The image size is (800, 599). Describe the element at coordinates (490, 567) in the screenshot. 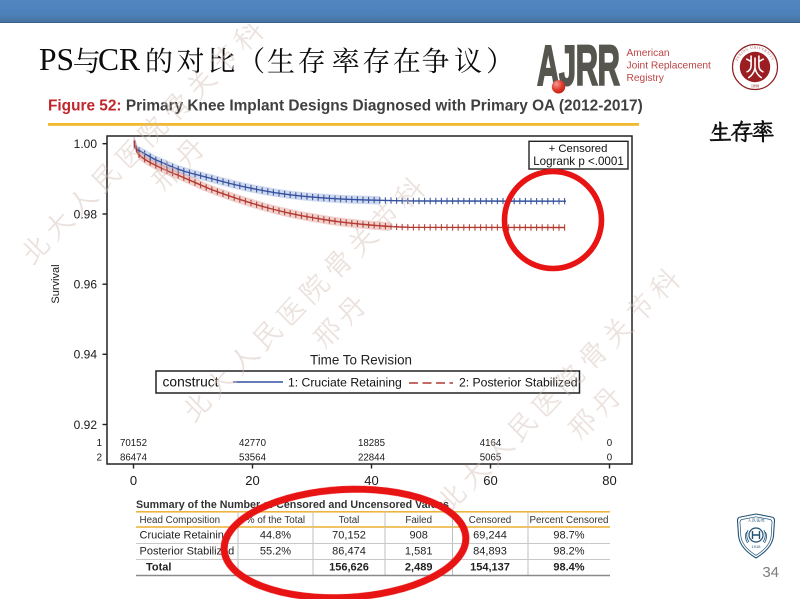

I see `svg-text: 154,137` at that location.